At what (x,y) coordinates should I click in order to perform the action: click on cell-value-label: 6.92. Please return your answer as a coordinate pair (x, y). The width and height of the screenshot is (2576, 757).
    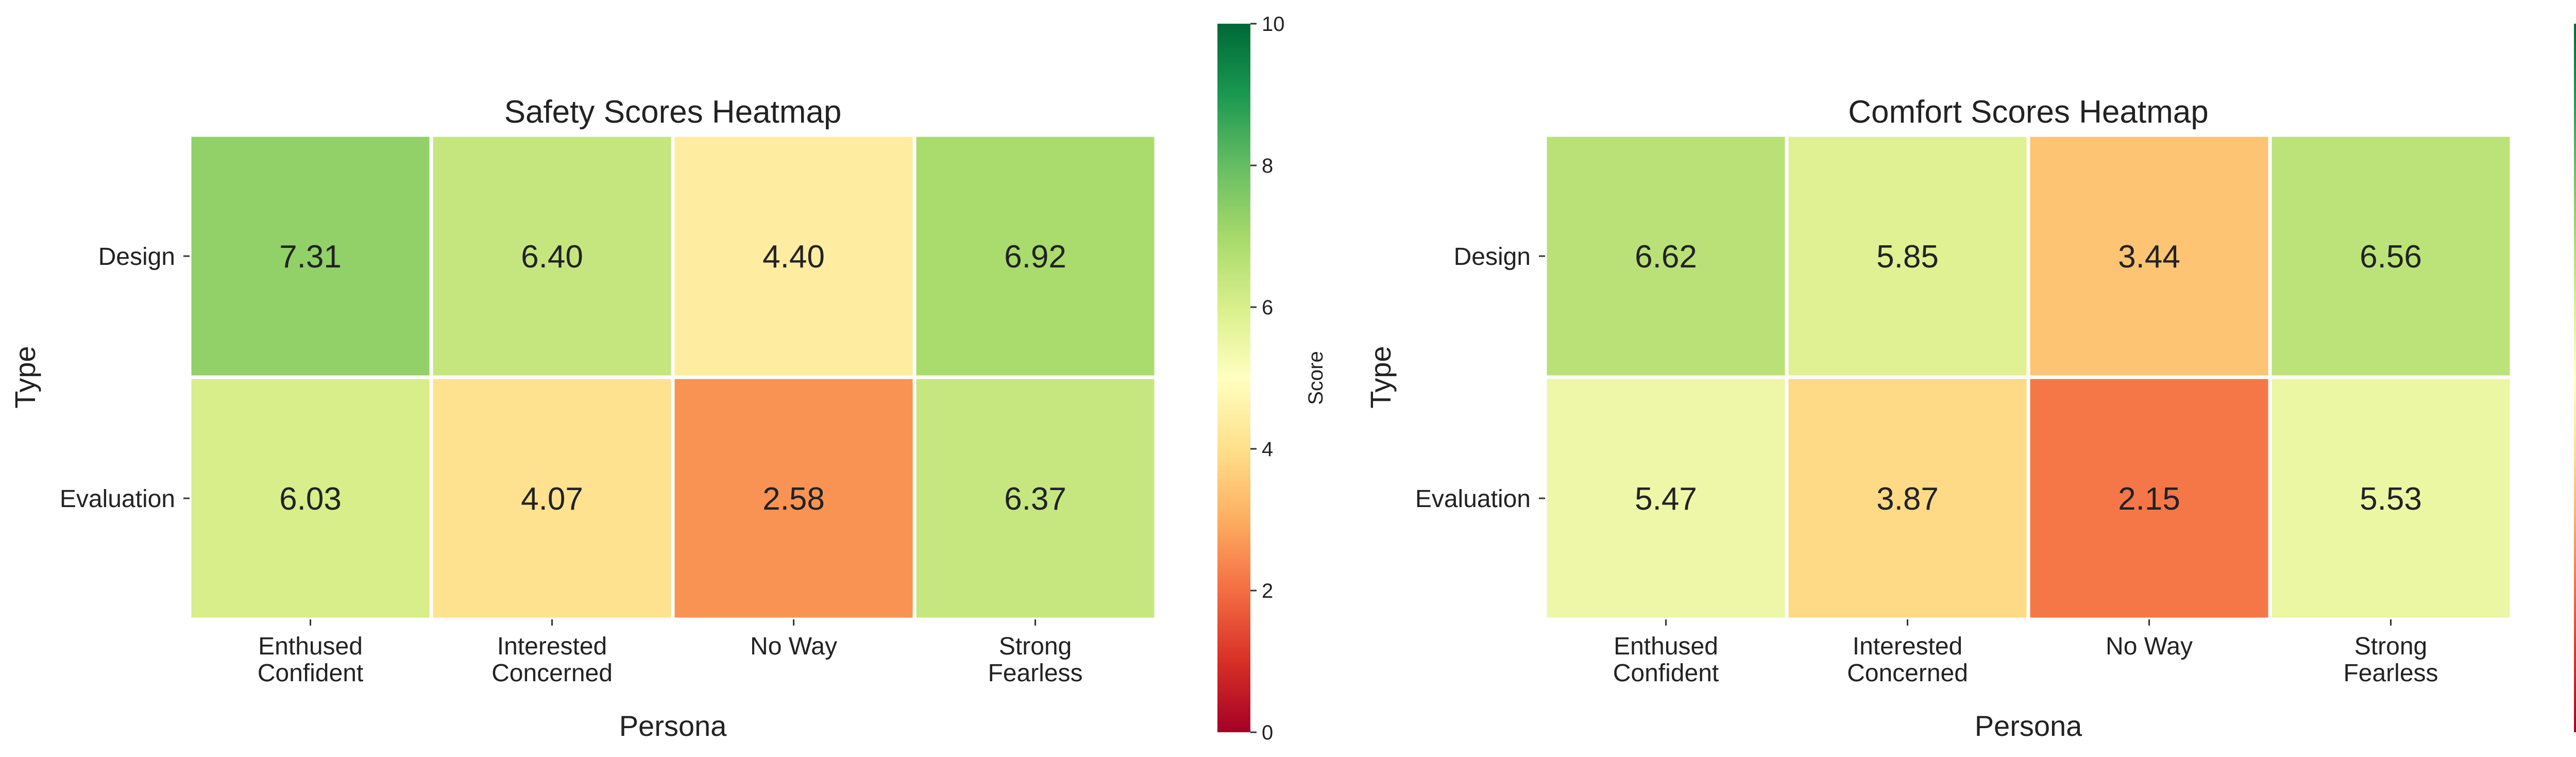
    Looking at the image, I should click on (1035, 257).